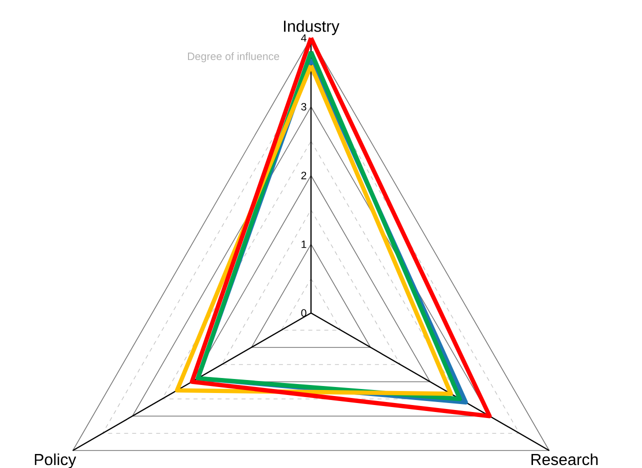 The height and width of the screenshot is (468, 642). What do you see at coordinates (312, 28) in the screenshot?
I see `spoke-label: Industry` at bounding box center [312, 28].